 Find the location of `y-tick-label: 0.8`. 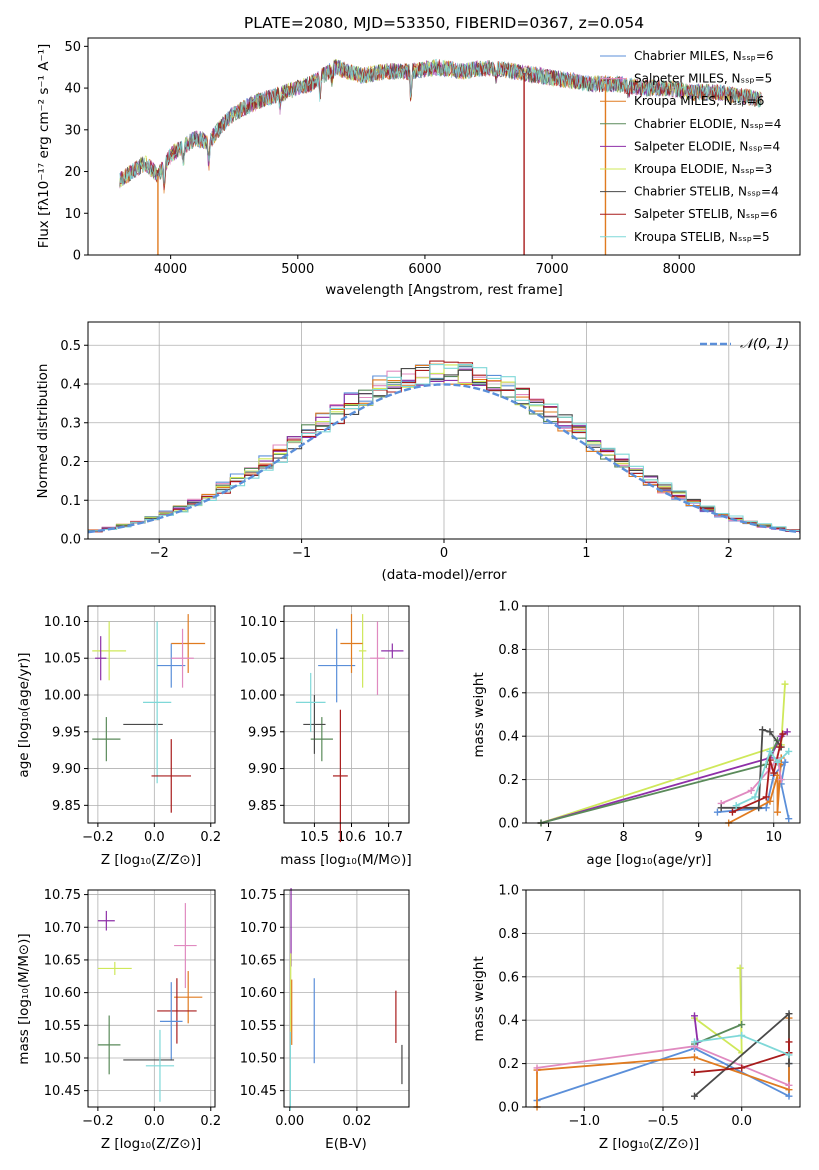

y-tick-label: 0.8 is located at coordinates (508, 934).